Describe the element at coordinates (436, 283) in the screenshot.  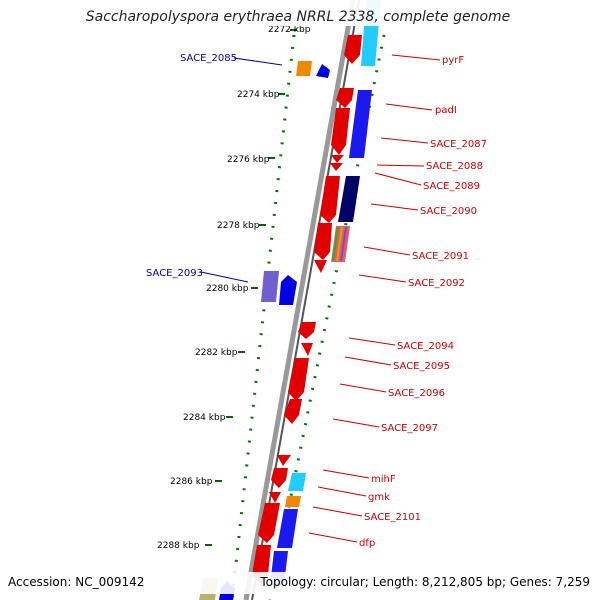
I see `gene-label: SACE_2092` at that location.